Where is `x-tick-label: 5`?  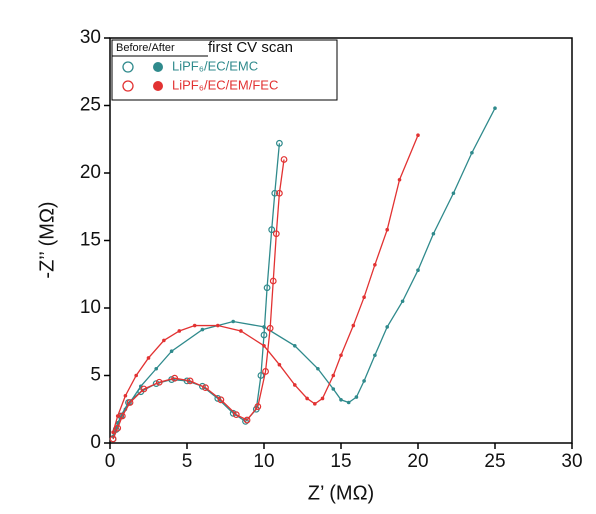
x-tick-label: 5 is located at coordinates (187, 461).